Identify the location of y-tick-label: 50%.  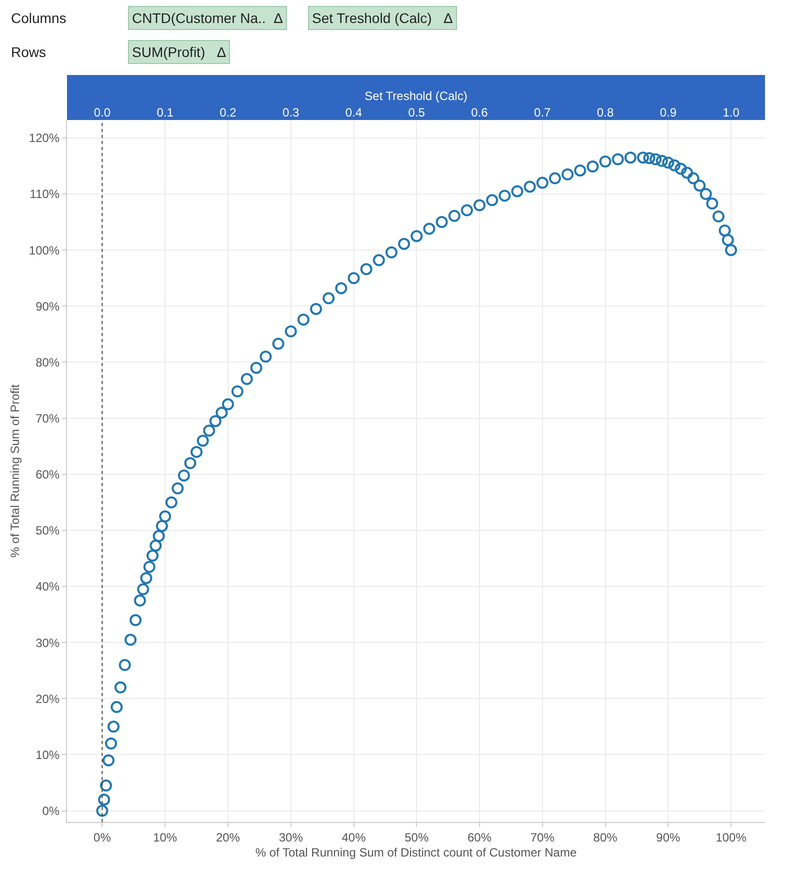
(48, 531).